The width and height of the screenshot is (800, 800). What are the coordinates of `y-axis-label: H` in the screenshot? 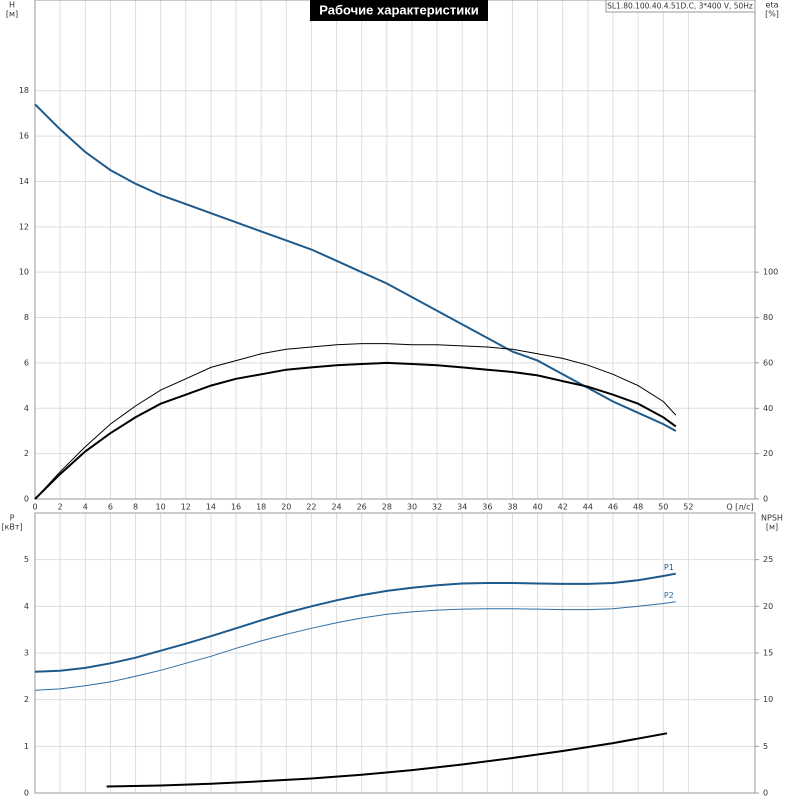 It's located at (12, 5).